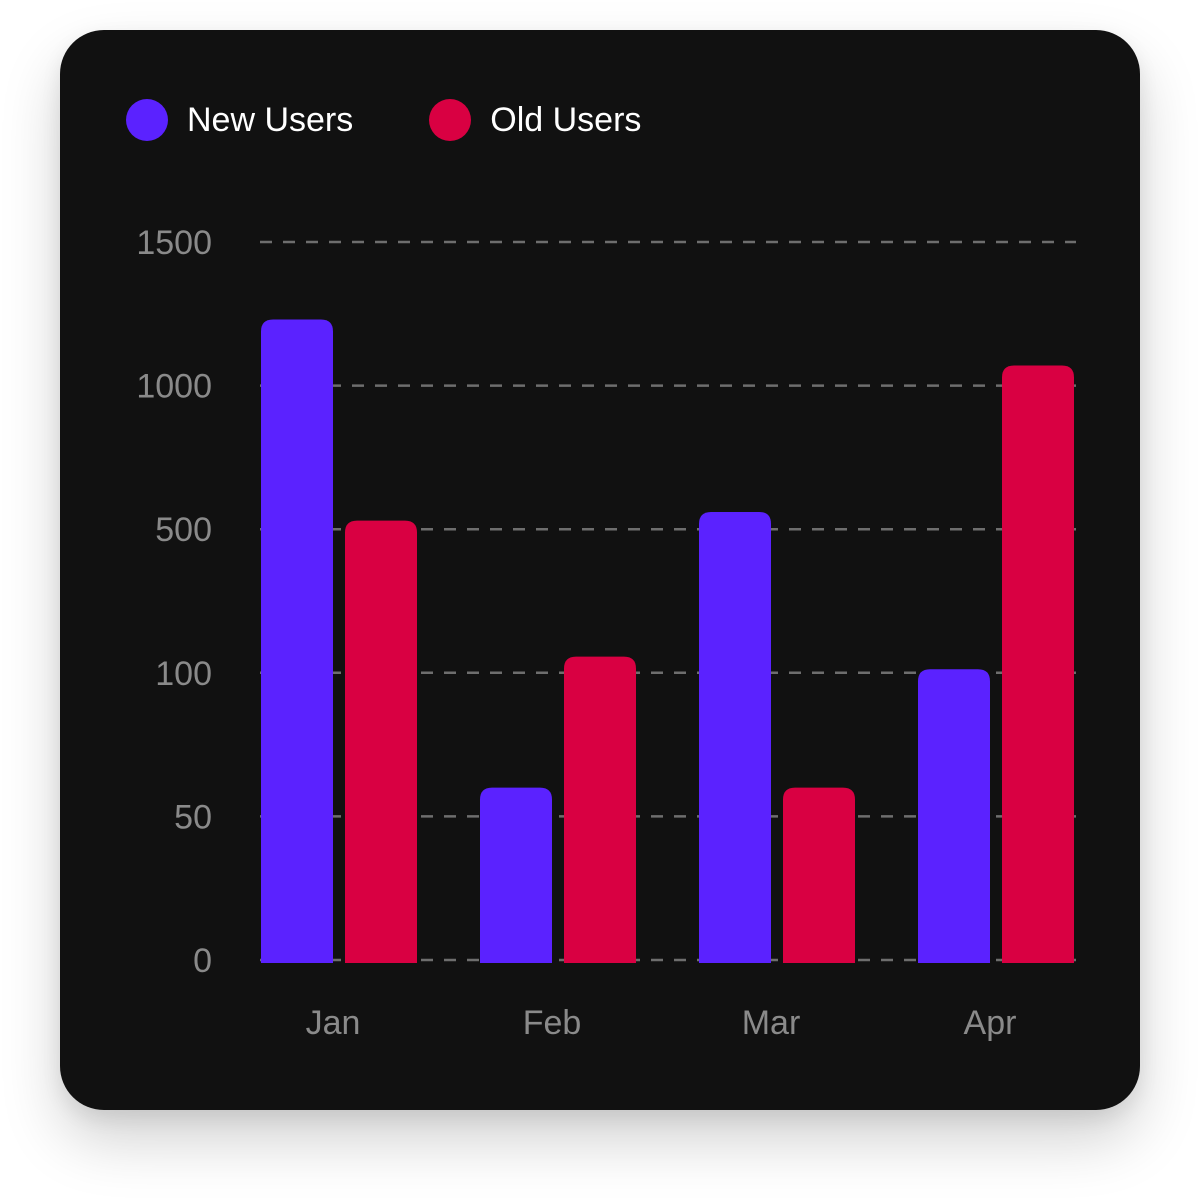  I want to click on x-tick-label: Feb, so click(552, 1023).